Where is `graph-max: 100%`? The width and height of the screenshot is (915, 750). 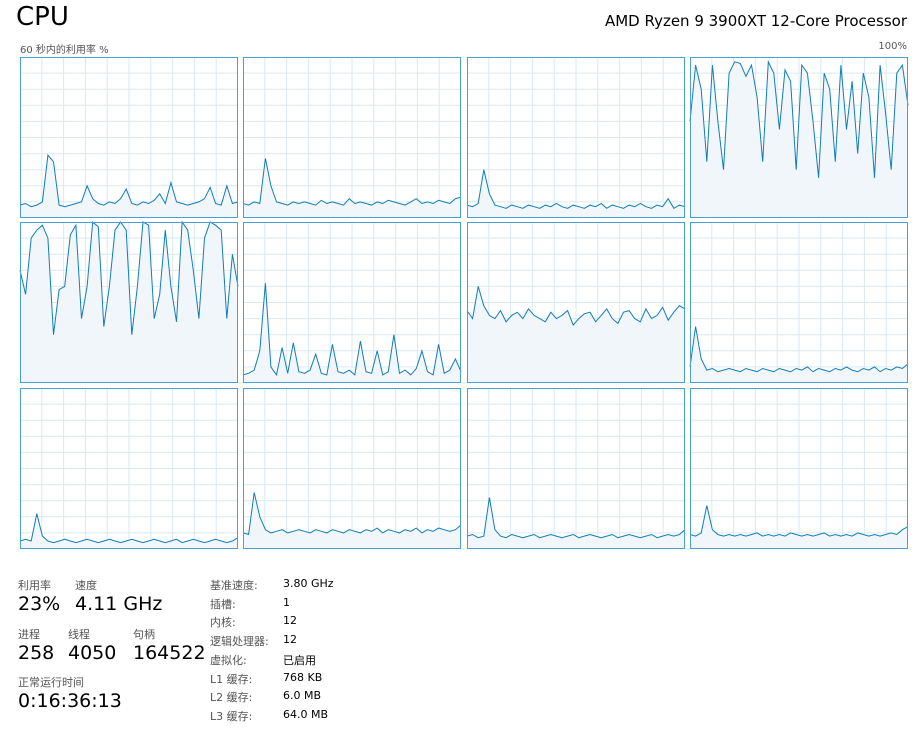 graph-max: 100% is located at coordinates (892, 46).